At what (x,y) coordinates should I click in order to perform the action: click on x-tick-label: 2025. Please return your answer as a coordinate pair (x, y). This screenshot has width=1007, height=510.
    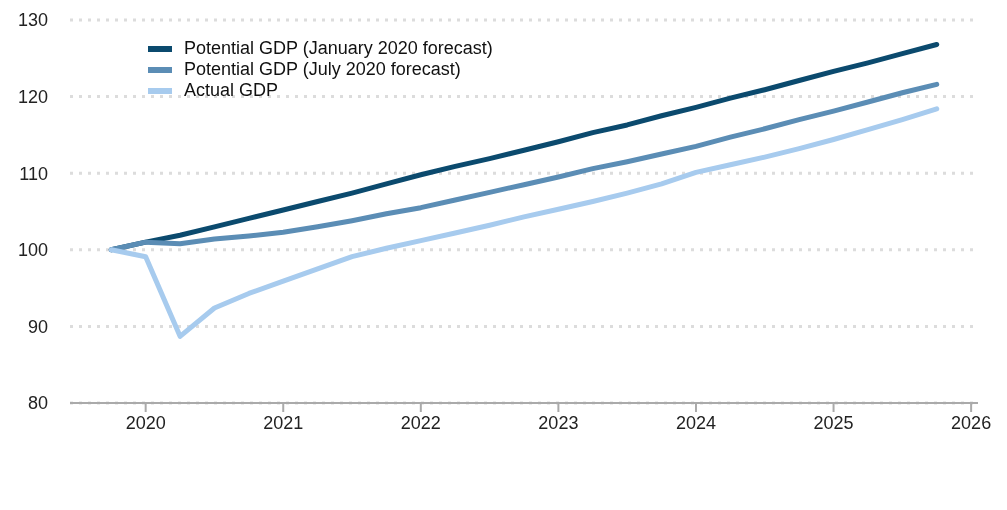
    Looking at the image, I should click on (833, 422).